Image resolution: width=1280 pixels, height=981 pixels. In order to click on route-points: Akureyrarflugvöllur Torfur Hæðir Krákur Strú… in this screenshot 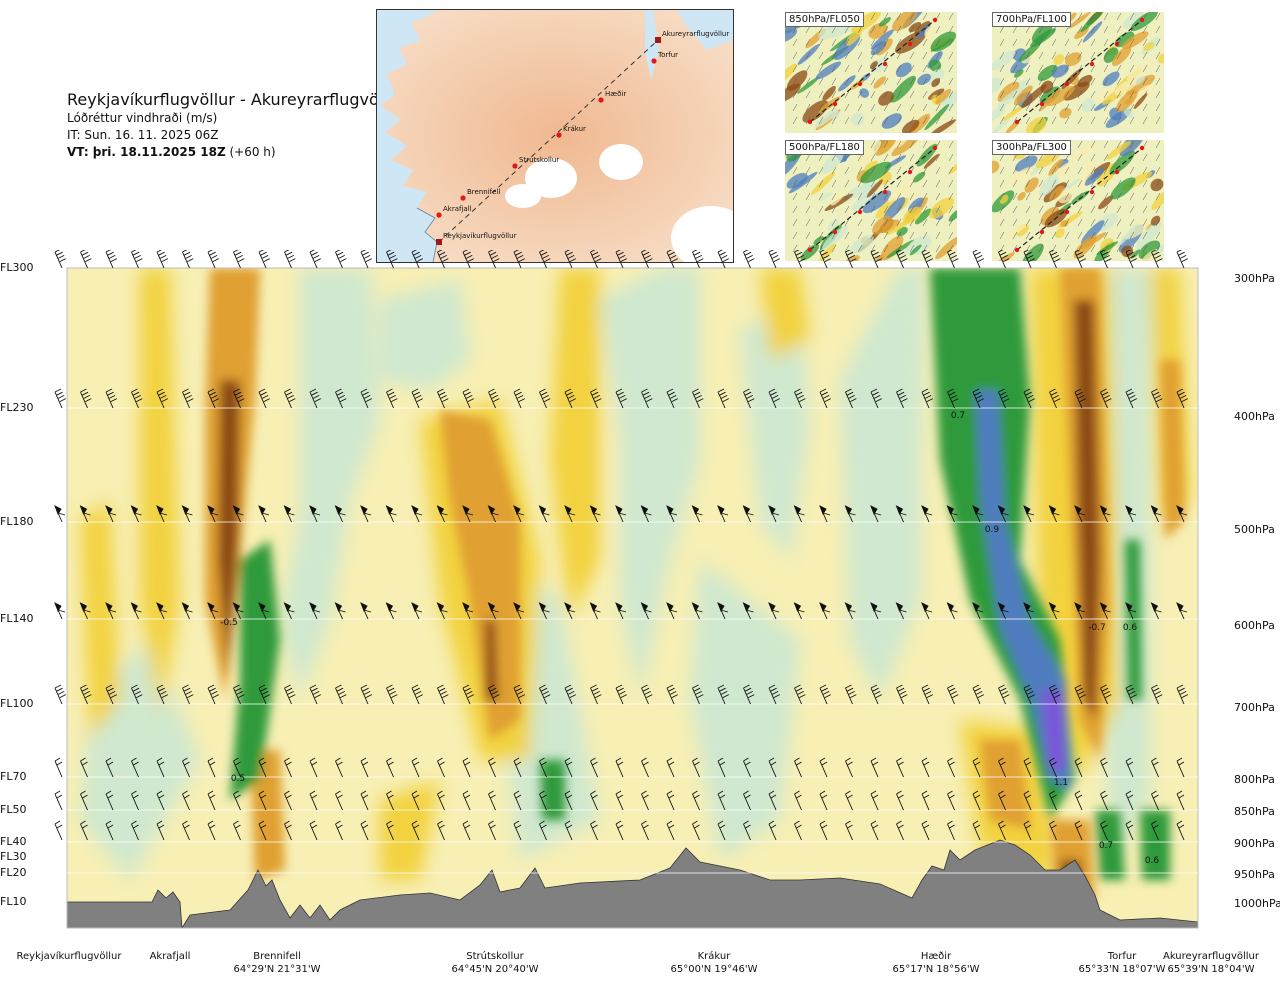, I will do `click(582, 137)`.